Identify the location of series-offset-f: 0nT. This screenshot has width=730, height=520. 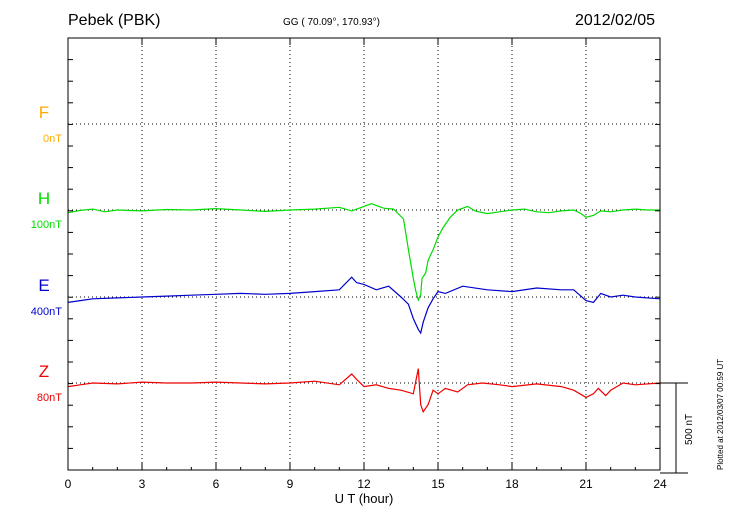
(52, 139).